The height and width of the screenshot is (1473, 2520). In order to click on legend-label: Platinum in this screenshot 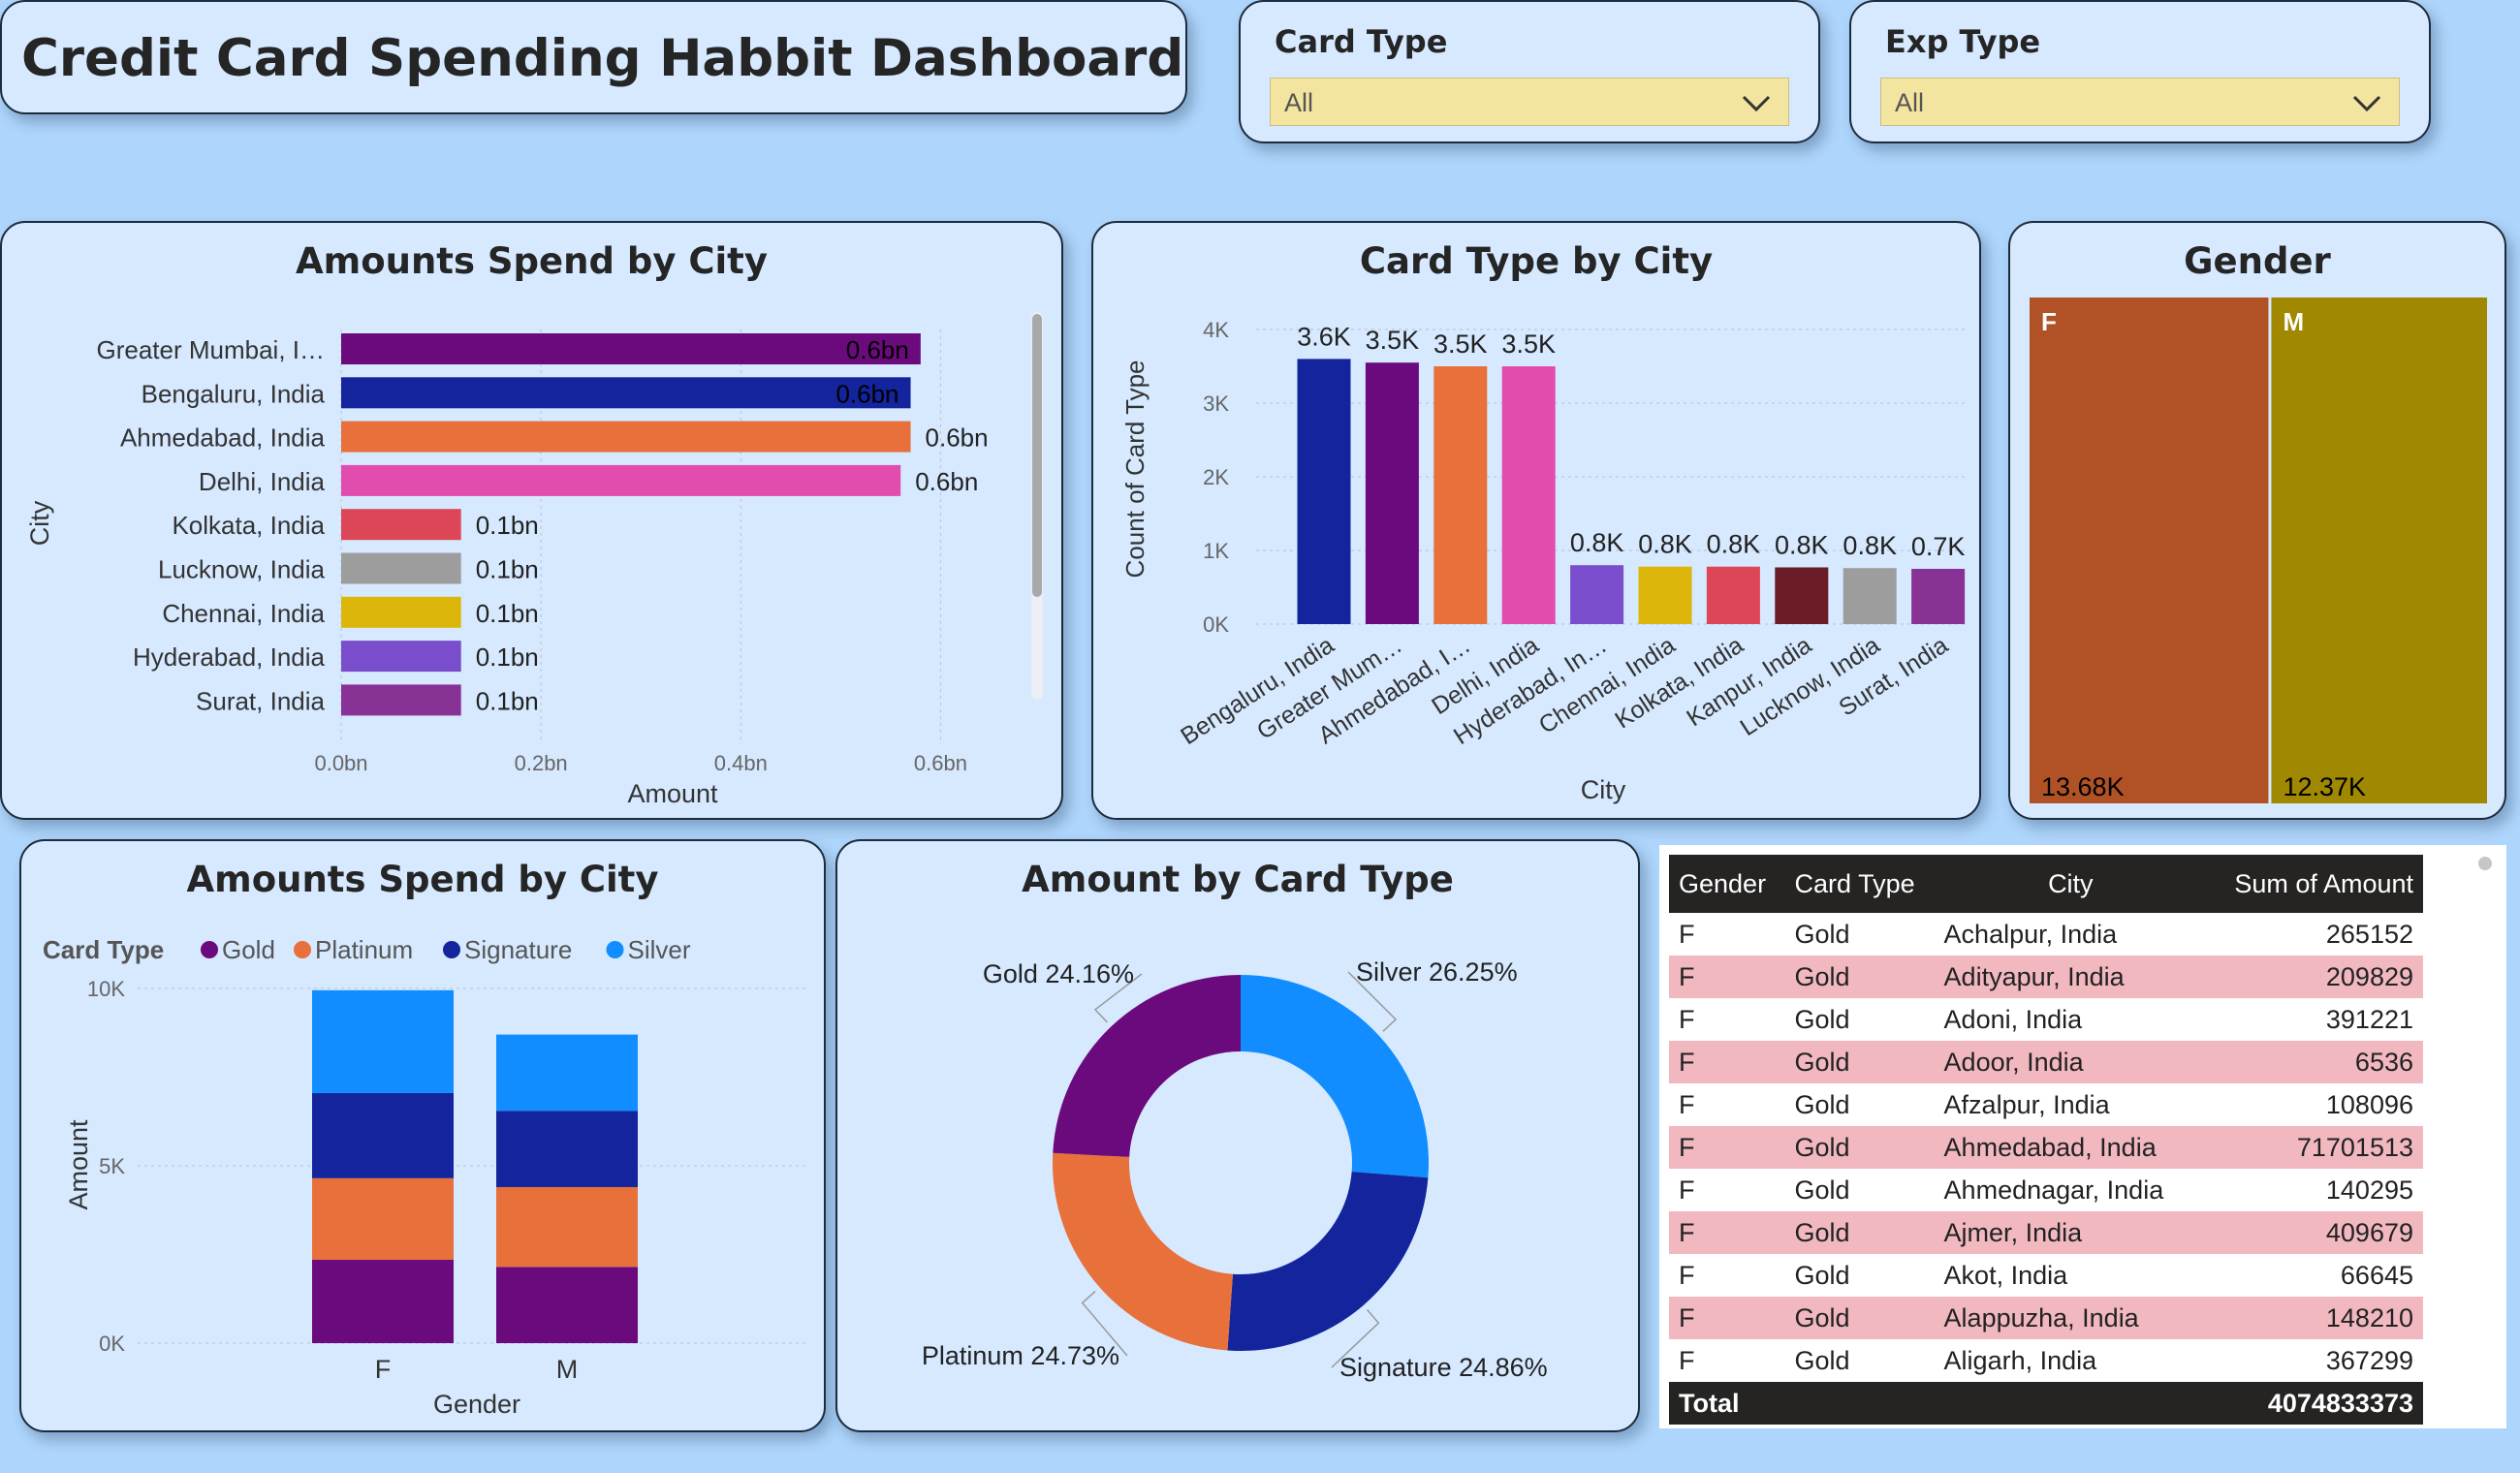, I will do `click(364, 949)`.